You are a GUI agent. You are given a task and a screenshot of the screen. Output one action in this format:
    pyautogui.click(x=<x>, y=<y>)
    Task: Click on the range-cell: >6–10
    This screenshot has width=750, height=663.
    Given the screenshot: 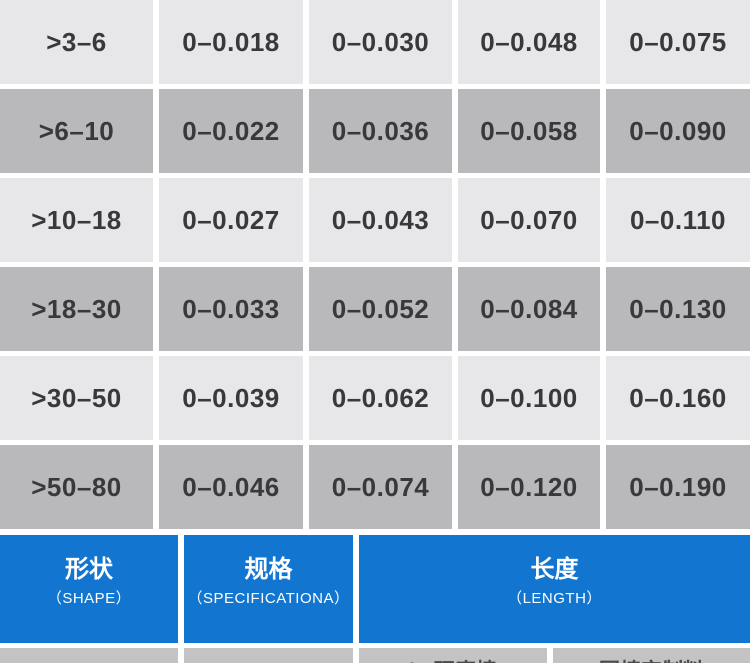 What is the action you would take?
    pyautogui.click(x=76, y=131)
    